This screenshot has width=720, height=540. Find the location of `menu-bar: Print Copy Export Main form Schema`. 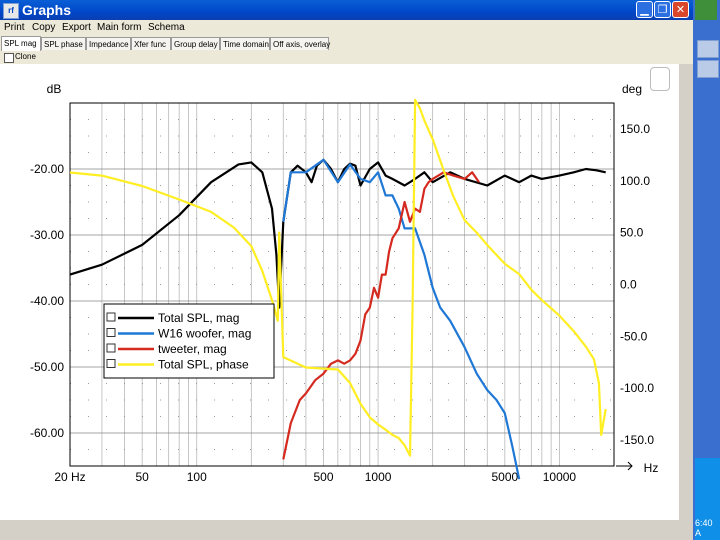

menu-bar: Print Copy Export Main form Schema is located at coordinates (346, 28).